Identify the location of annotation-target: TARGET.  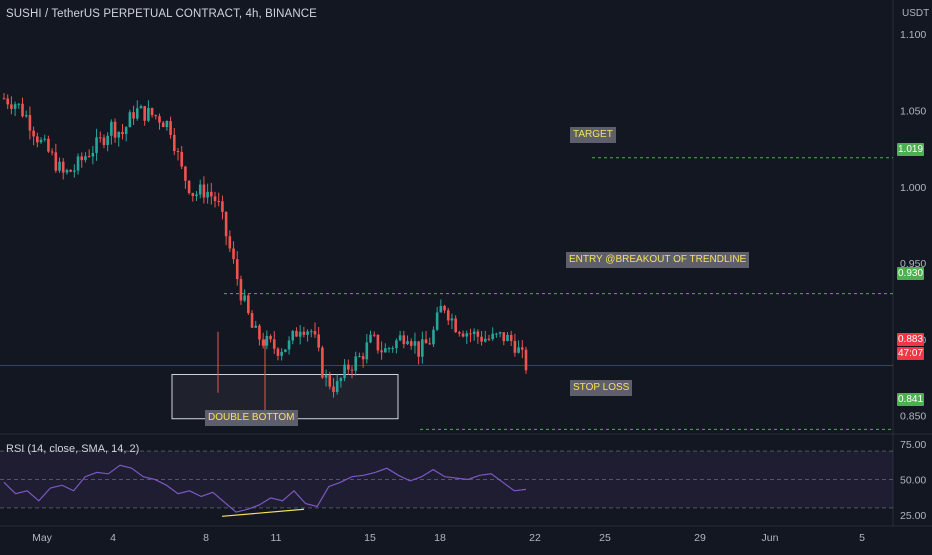
(593, 135).